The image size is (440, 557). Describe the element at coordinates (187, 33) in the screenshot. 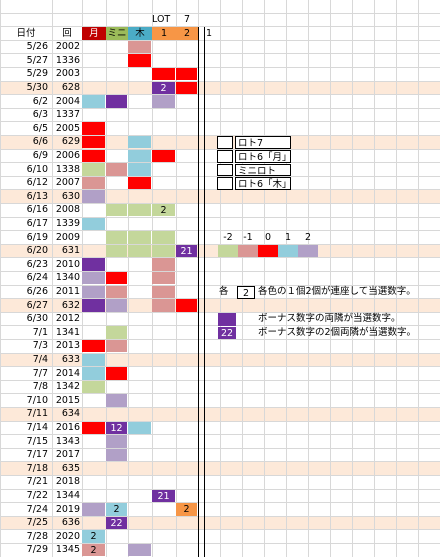

I see `column-header: 2` at that location.